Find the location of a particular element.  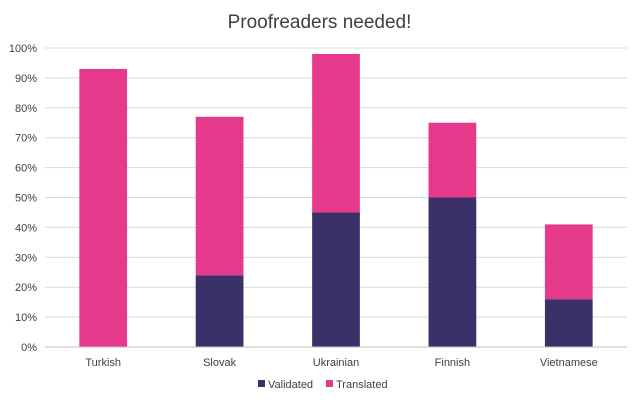

legend: Validated Translated is located at coordinates (323, 385).